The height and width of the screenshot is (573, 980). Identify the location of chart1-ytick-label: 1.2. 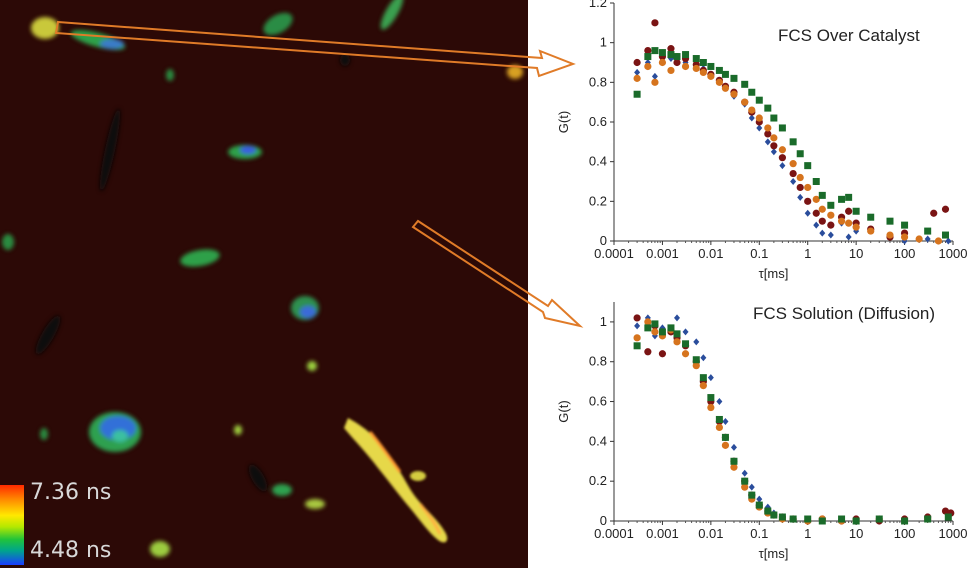
(598, 5).